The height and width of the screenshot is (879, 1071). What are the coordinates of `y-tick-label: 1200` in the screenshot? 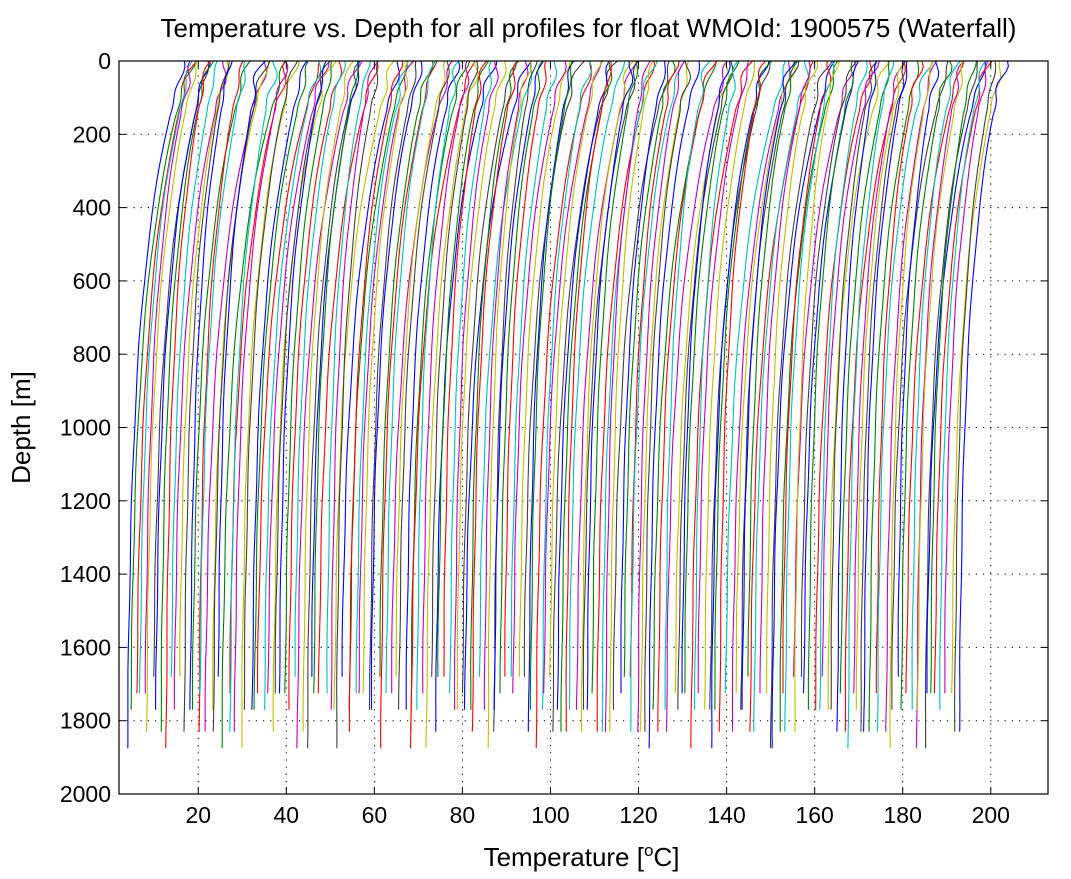 It's located at (85, 501).